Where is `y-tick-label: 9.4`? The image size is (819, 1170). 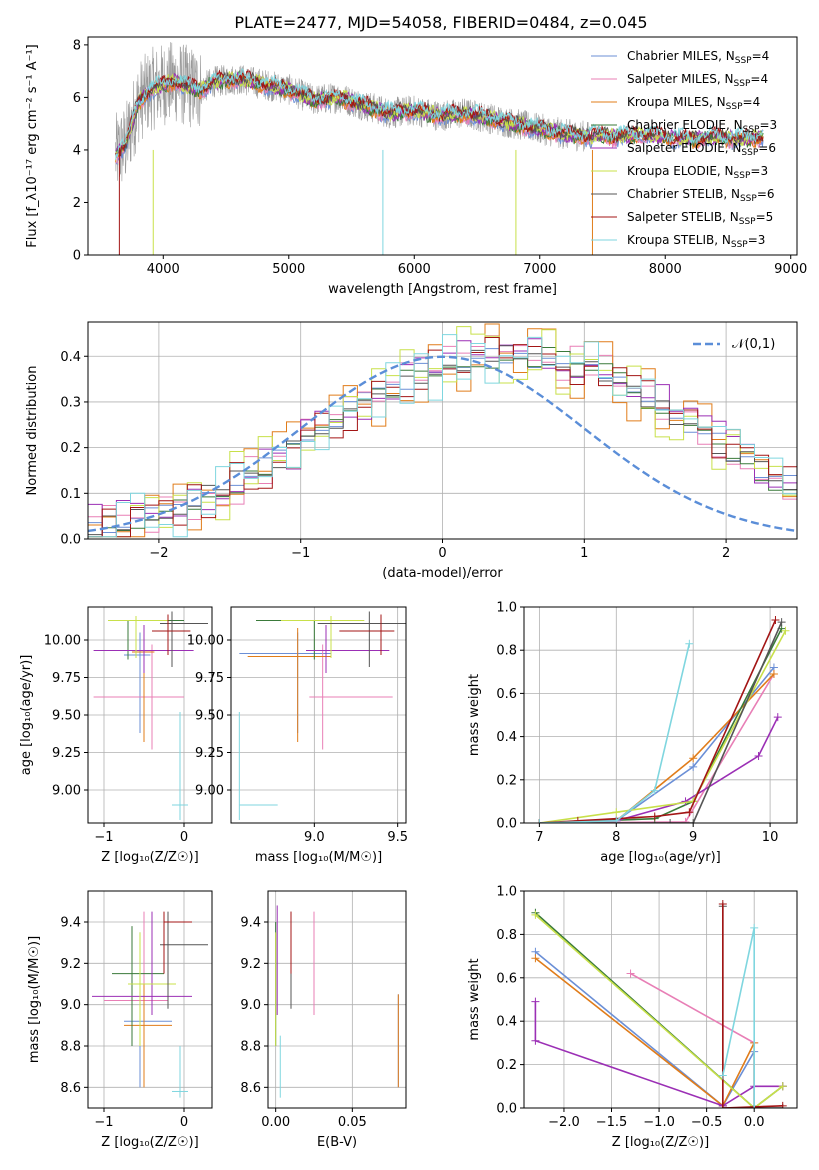 y-tick-label: 9.4 is located at coordinates (250, 923).